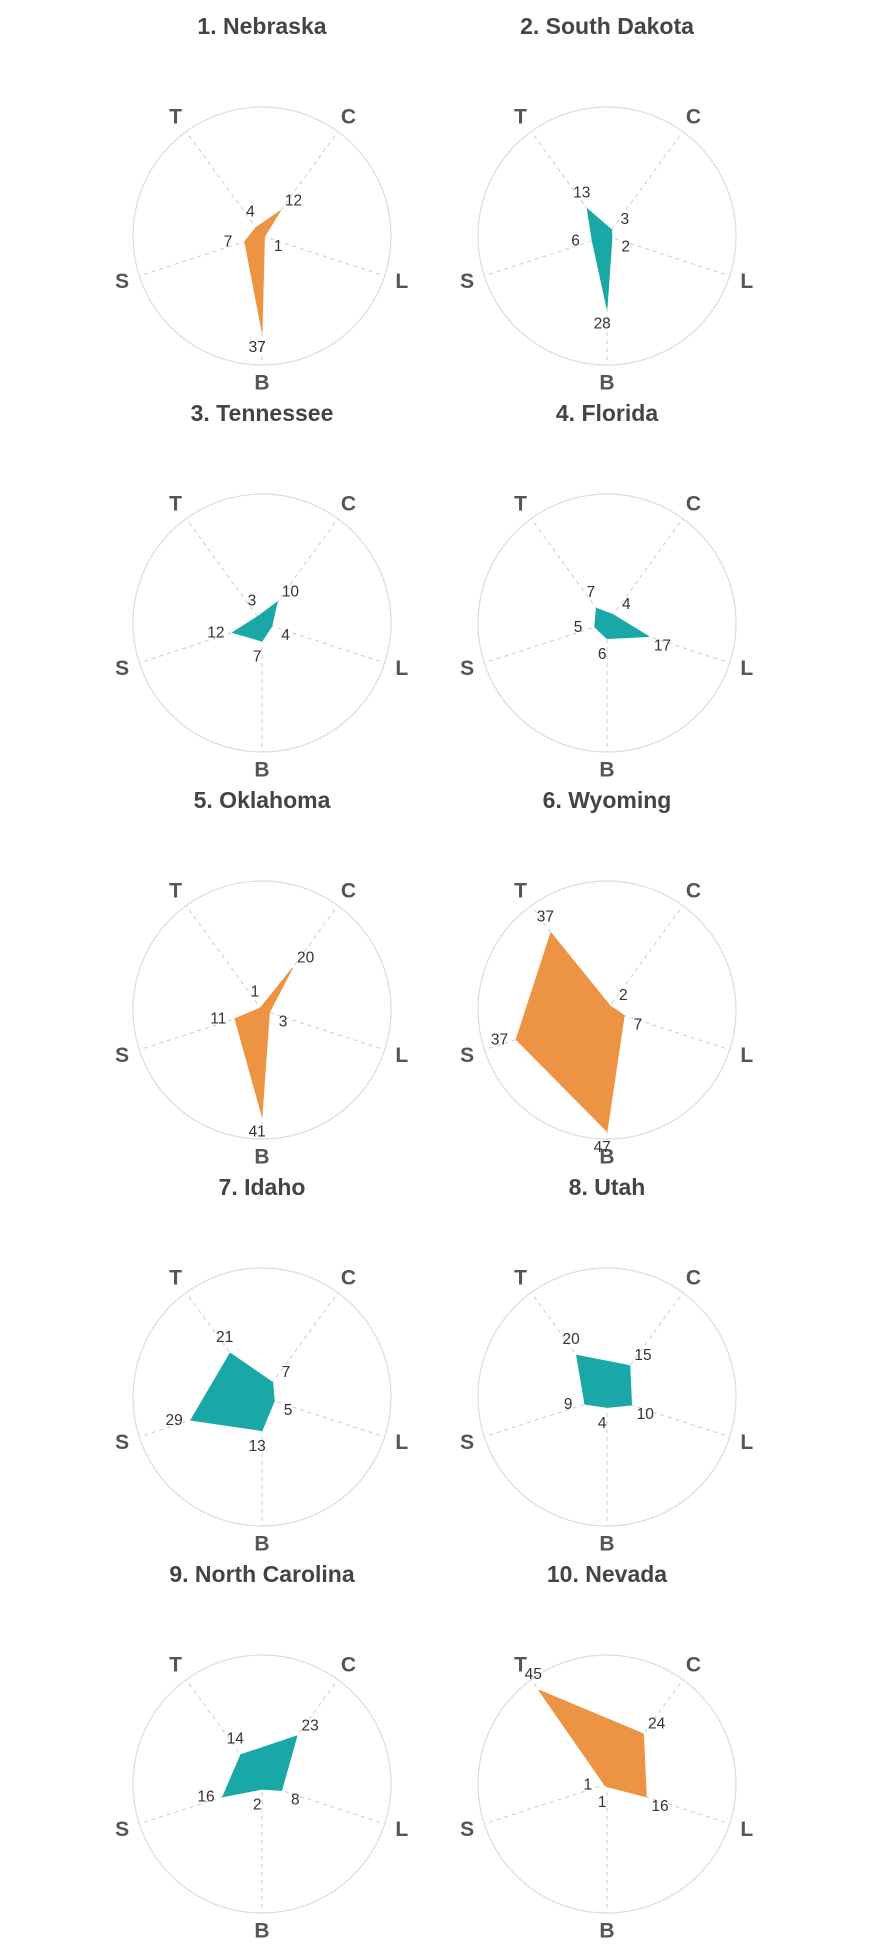  I want to click on radar-panel: 9. North Carolina C L B S T 23 8 2 16 14, so click(261, 1752).